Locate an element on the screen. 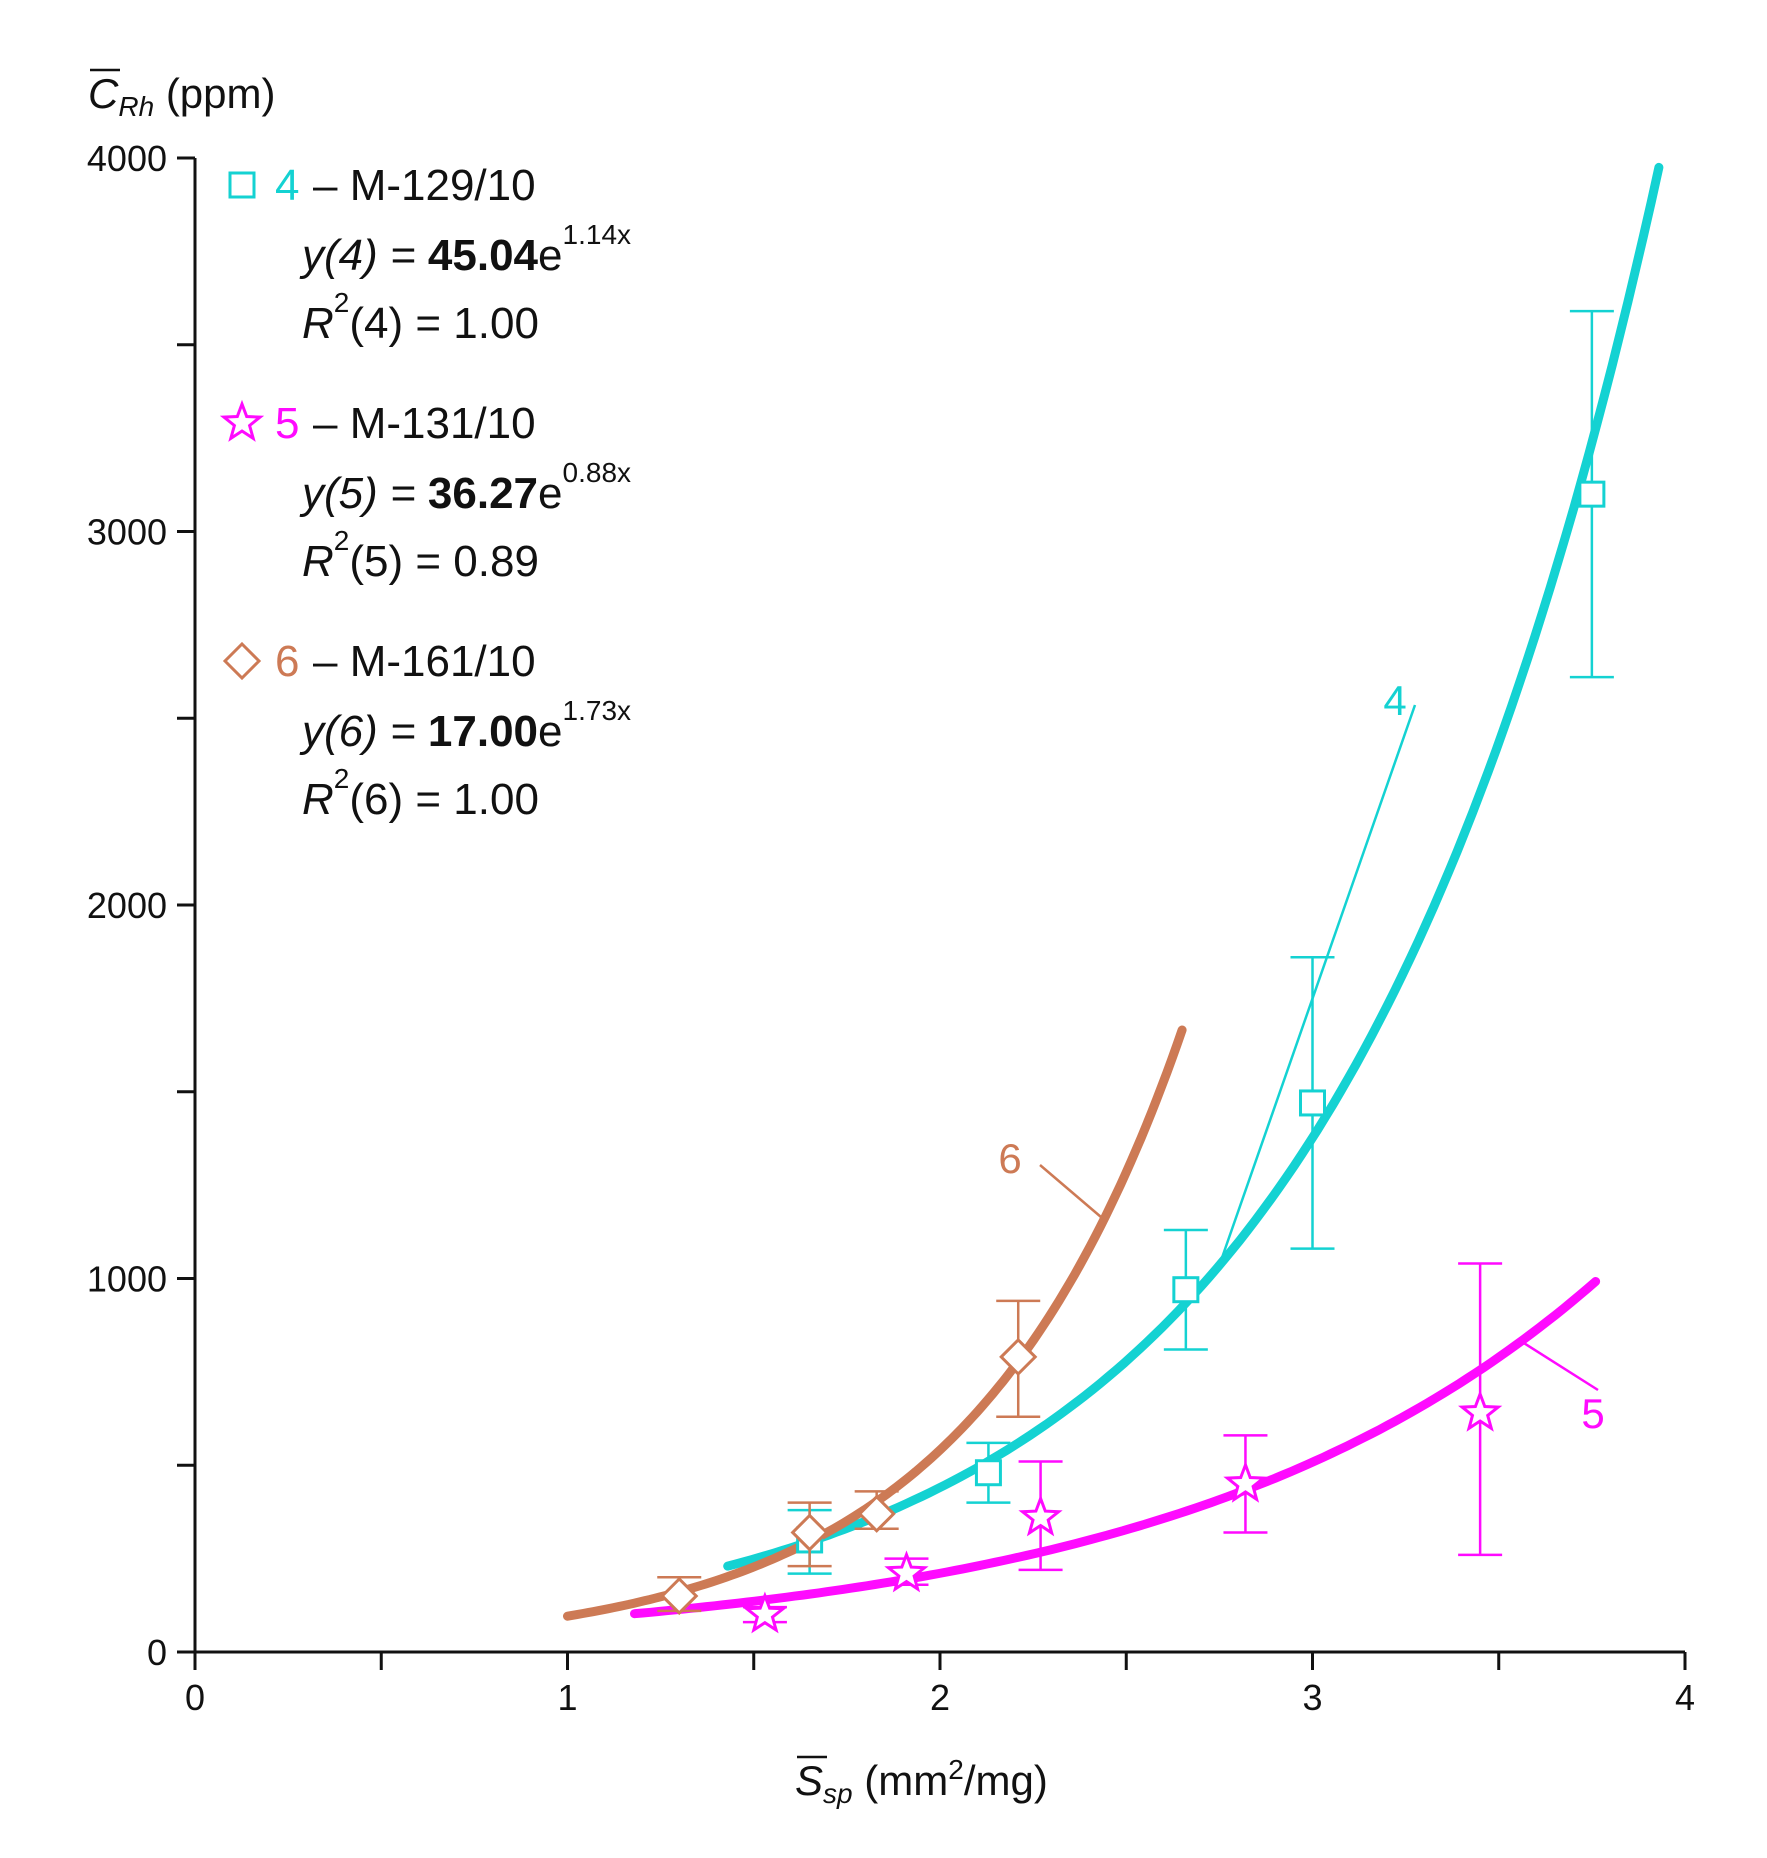  equation-coef: 36.27 is located at coordinates (483, 493).